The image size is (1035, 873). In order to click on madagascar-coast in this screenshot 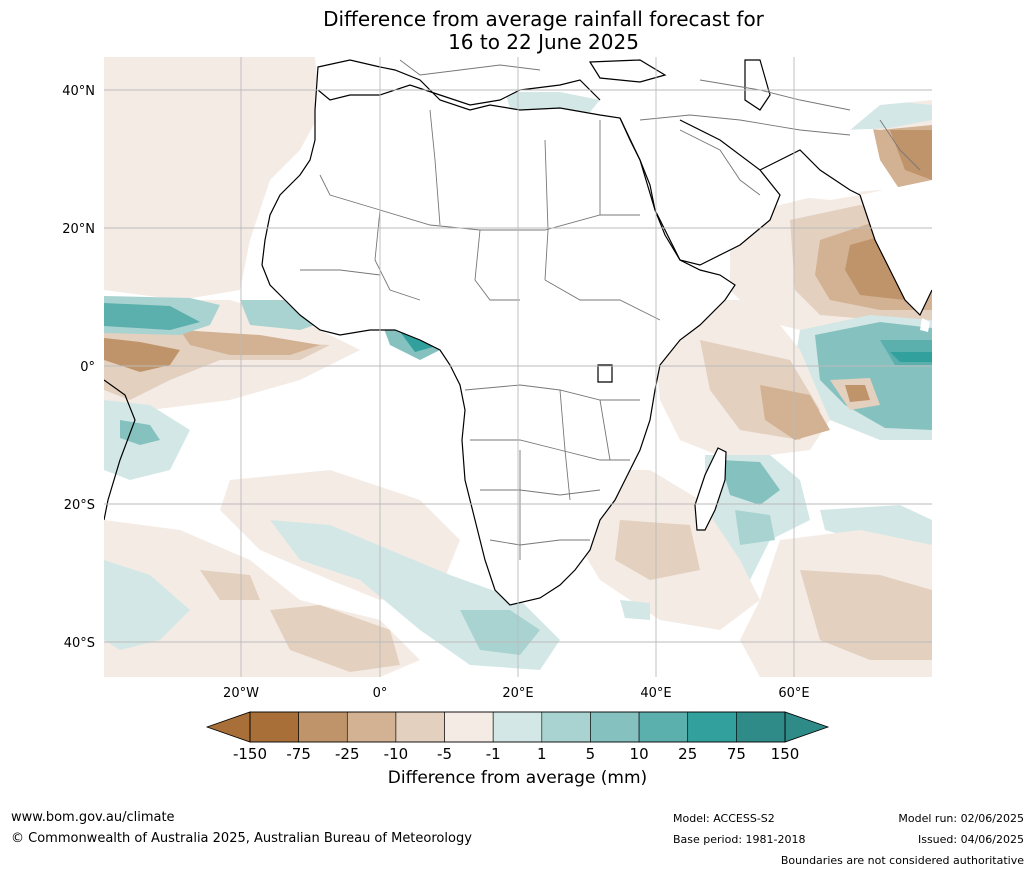, I will do `click(710, 489)`.